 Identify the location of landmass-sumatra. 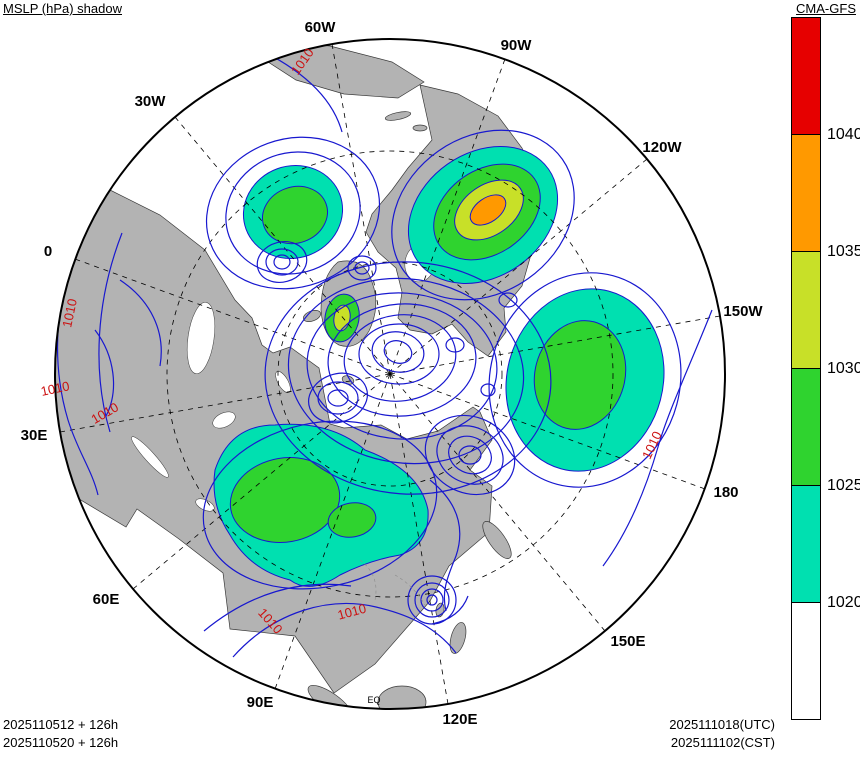
(330, 697).